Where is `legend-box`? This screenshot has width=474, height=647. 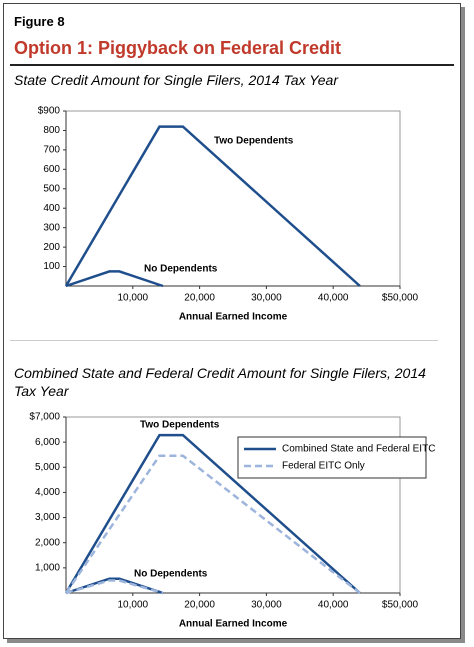
legend-box is located at coordinates (332, 457).